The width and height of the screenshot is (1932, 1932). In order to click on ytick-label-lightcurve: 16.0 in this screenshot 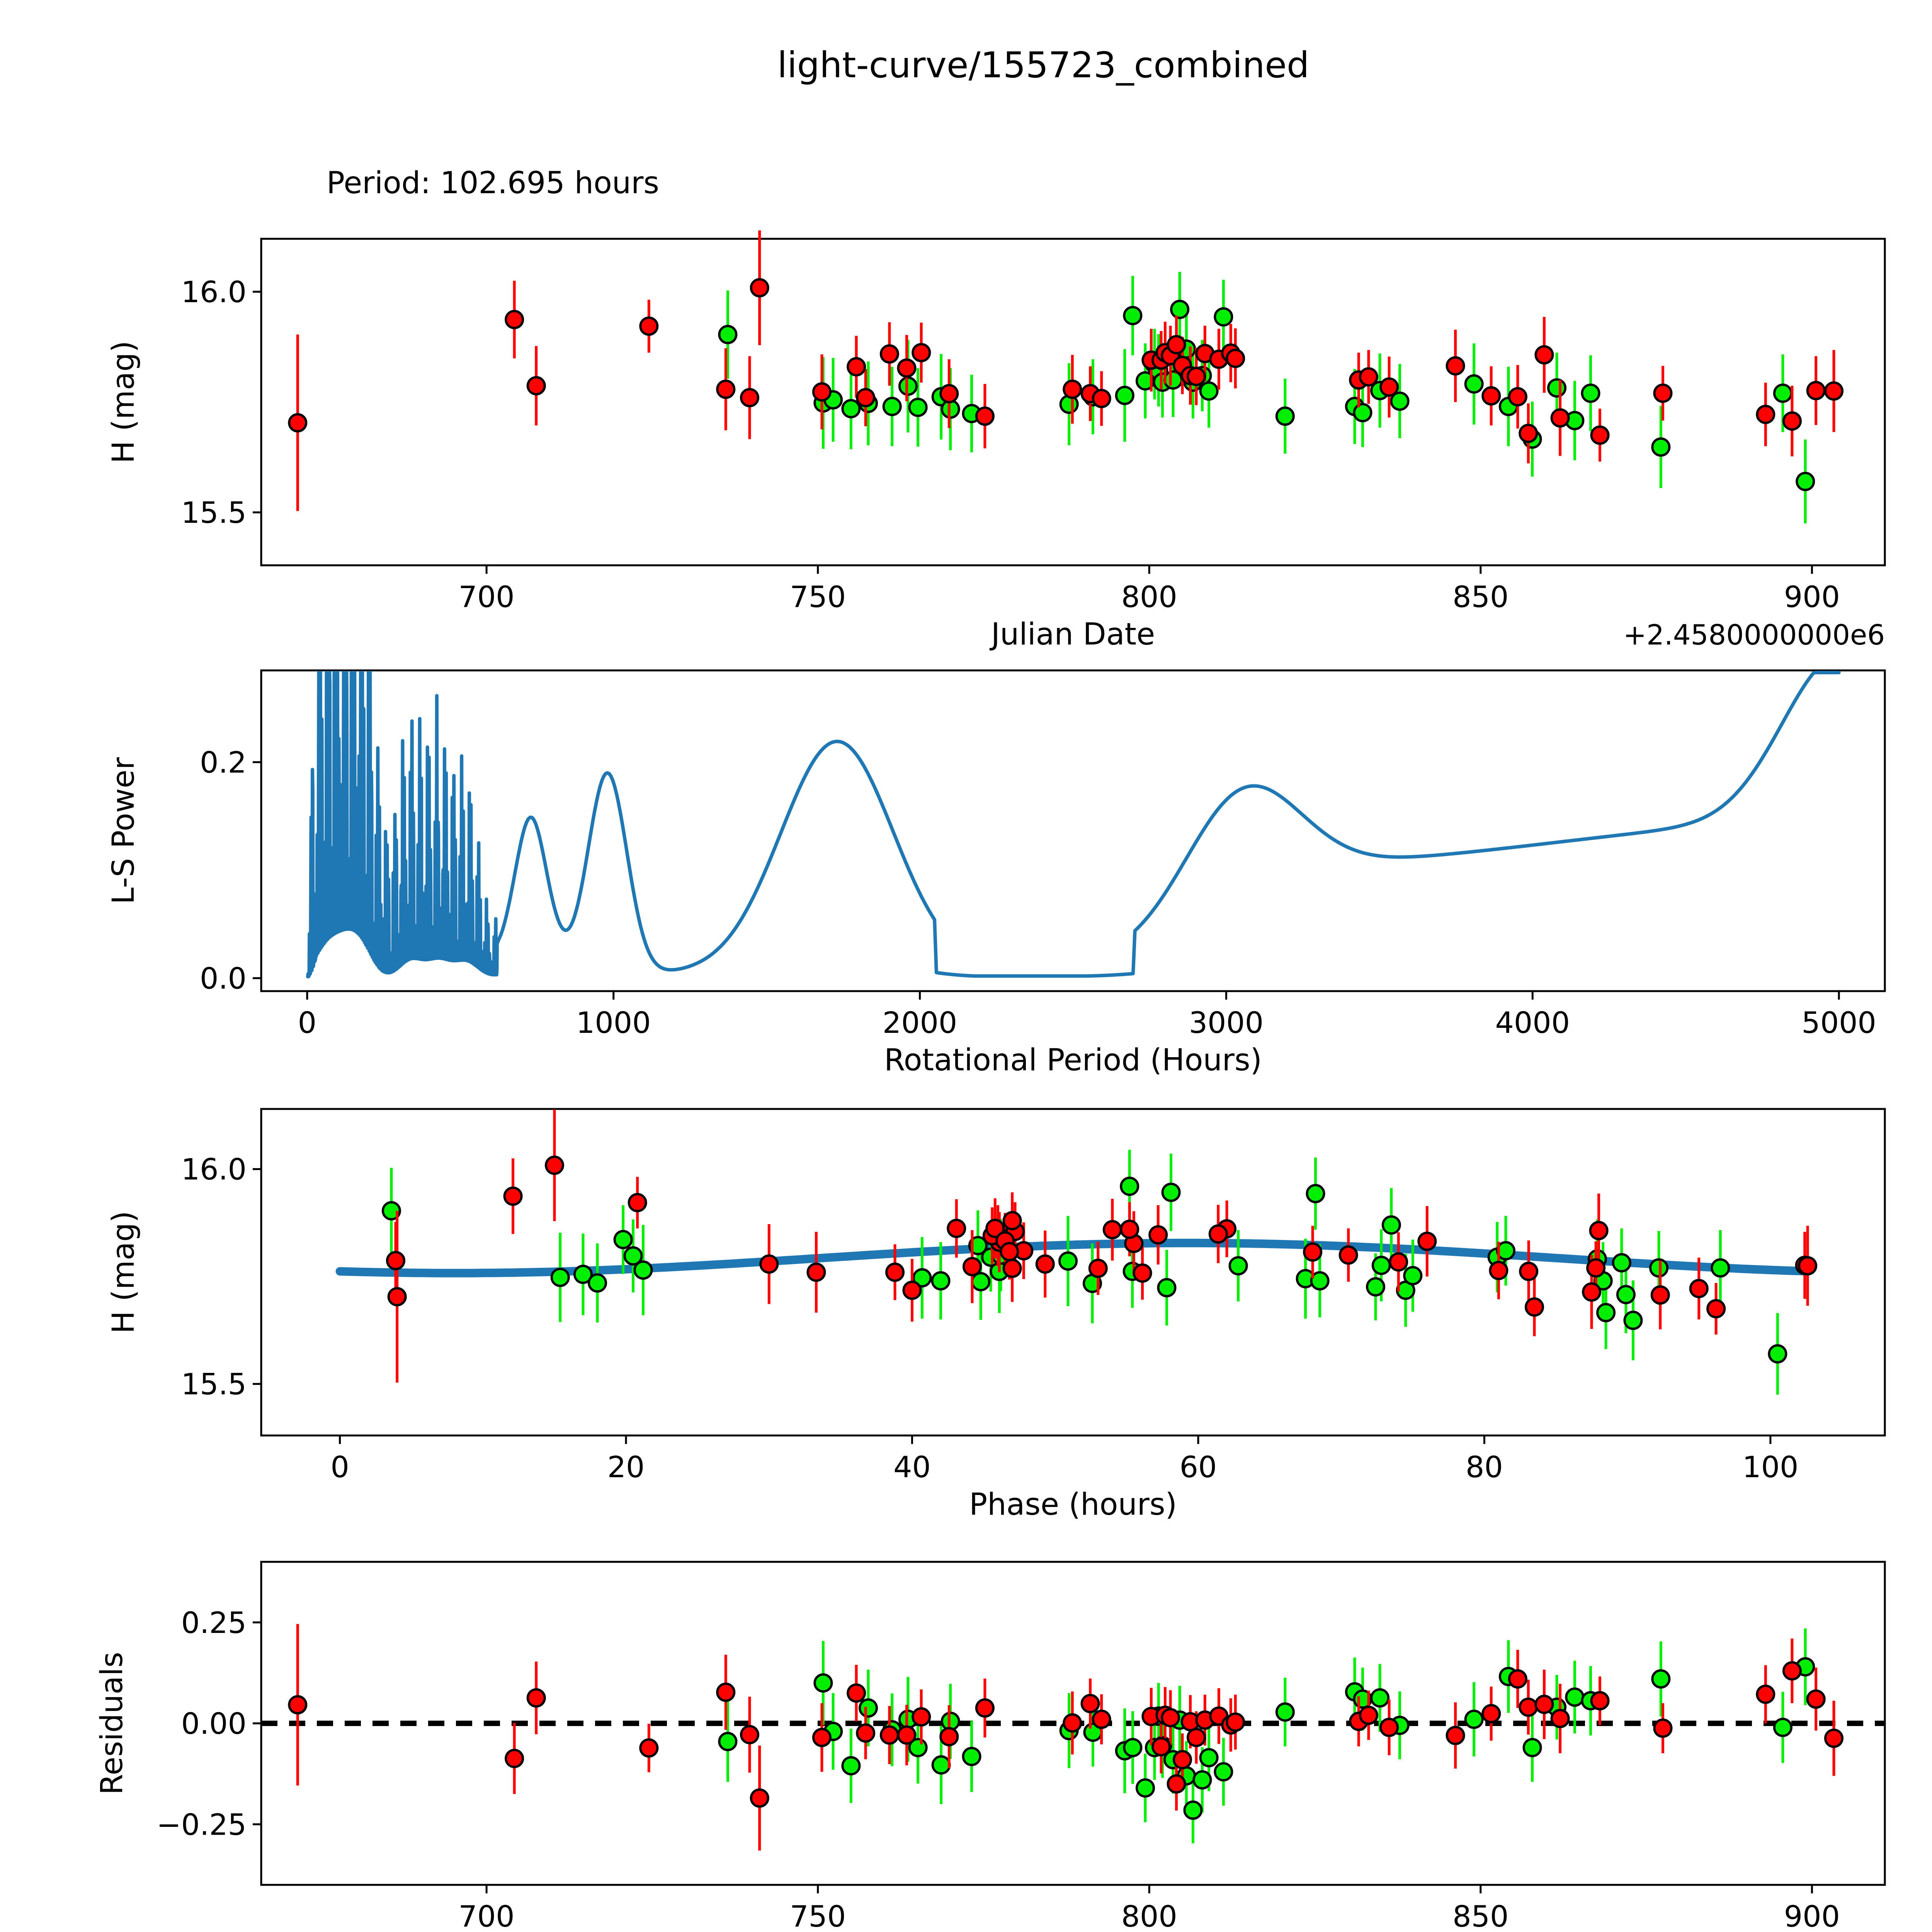, I will do `click(214, 292)`.